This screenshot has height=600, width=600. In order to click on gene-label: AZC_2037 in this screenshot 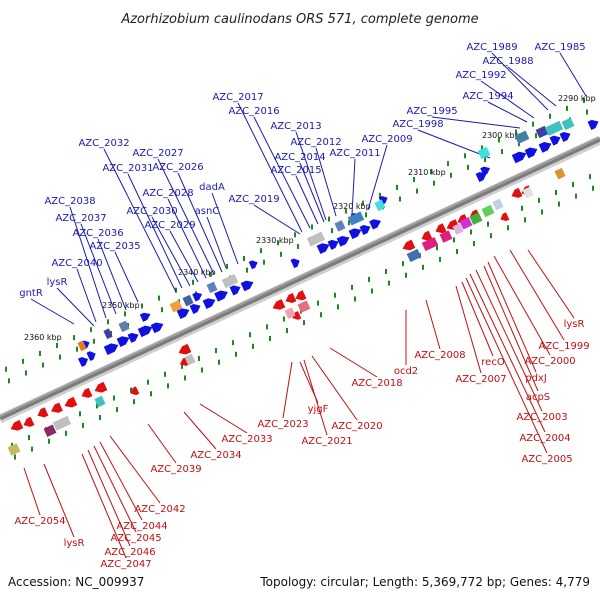, I will do `click(80, 218)`.